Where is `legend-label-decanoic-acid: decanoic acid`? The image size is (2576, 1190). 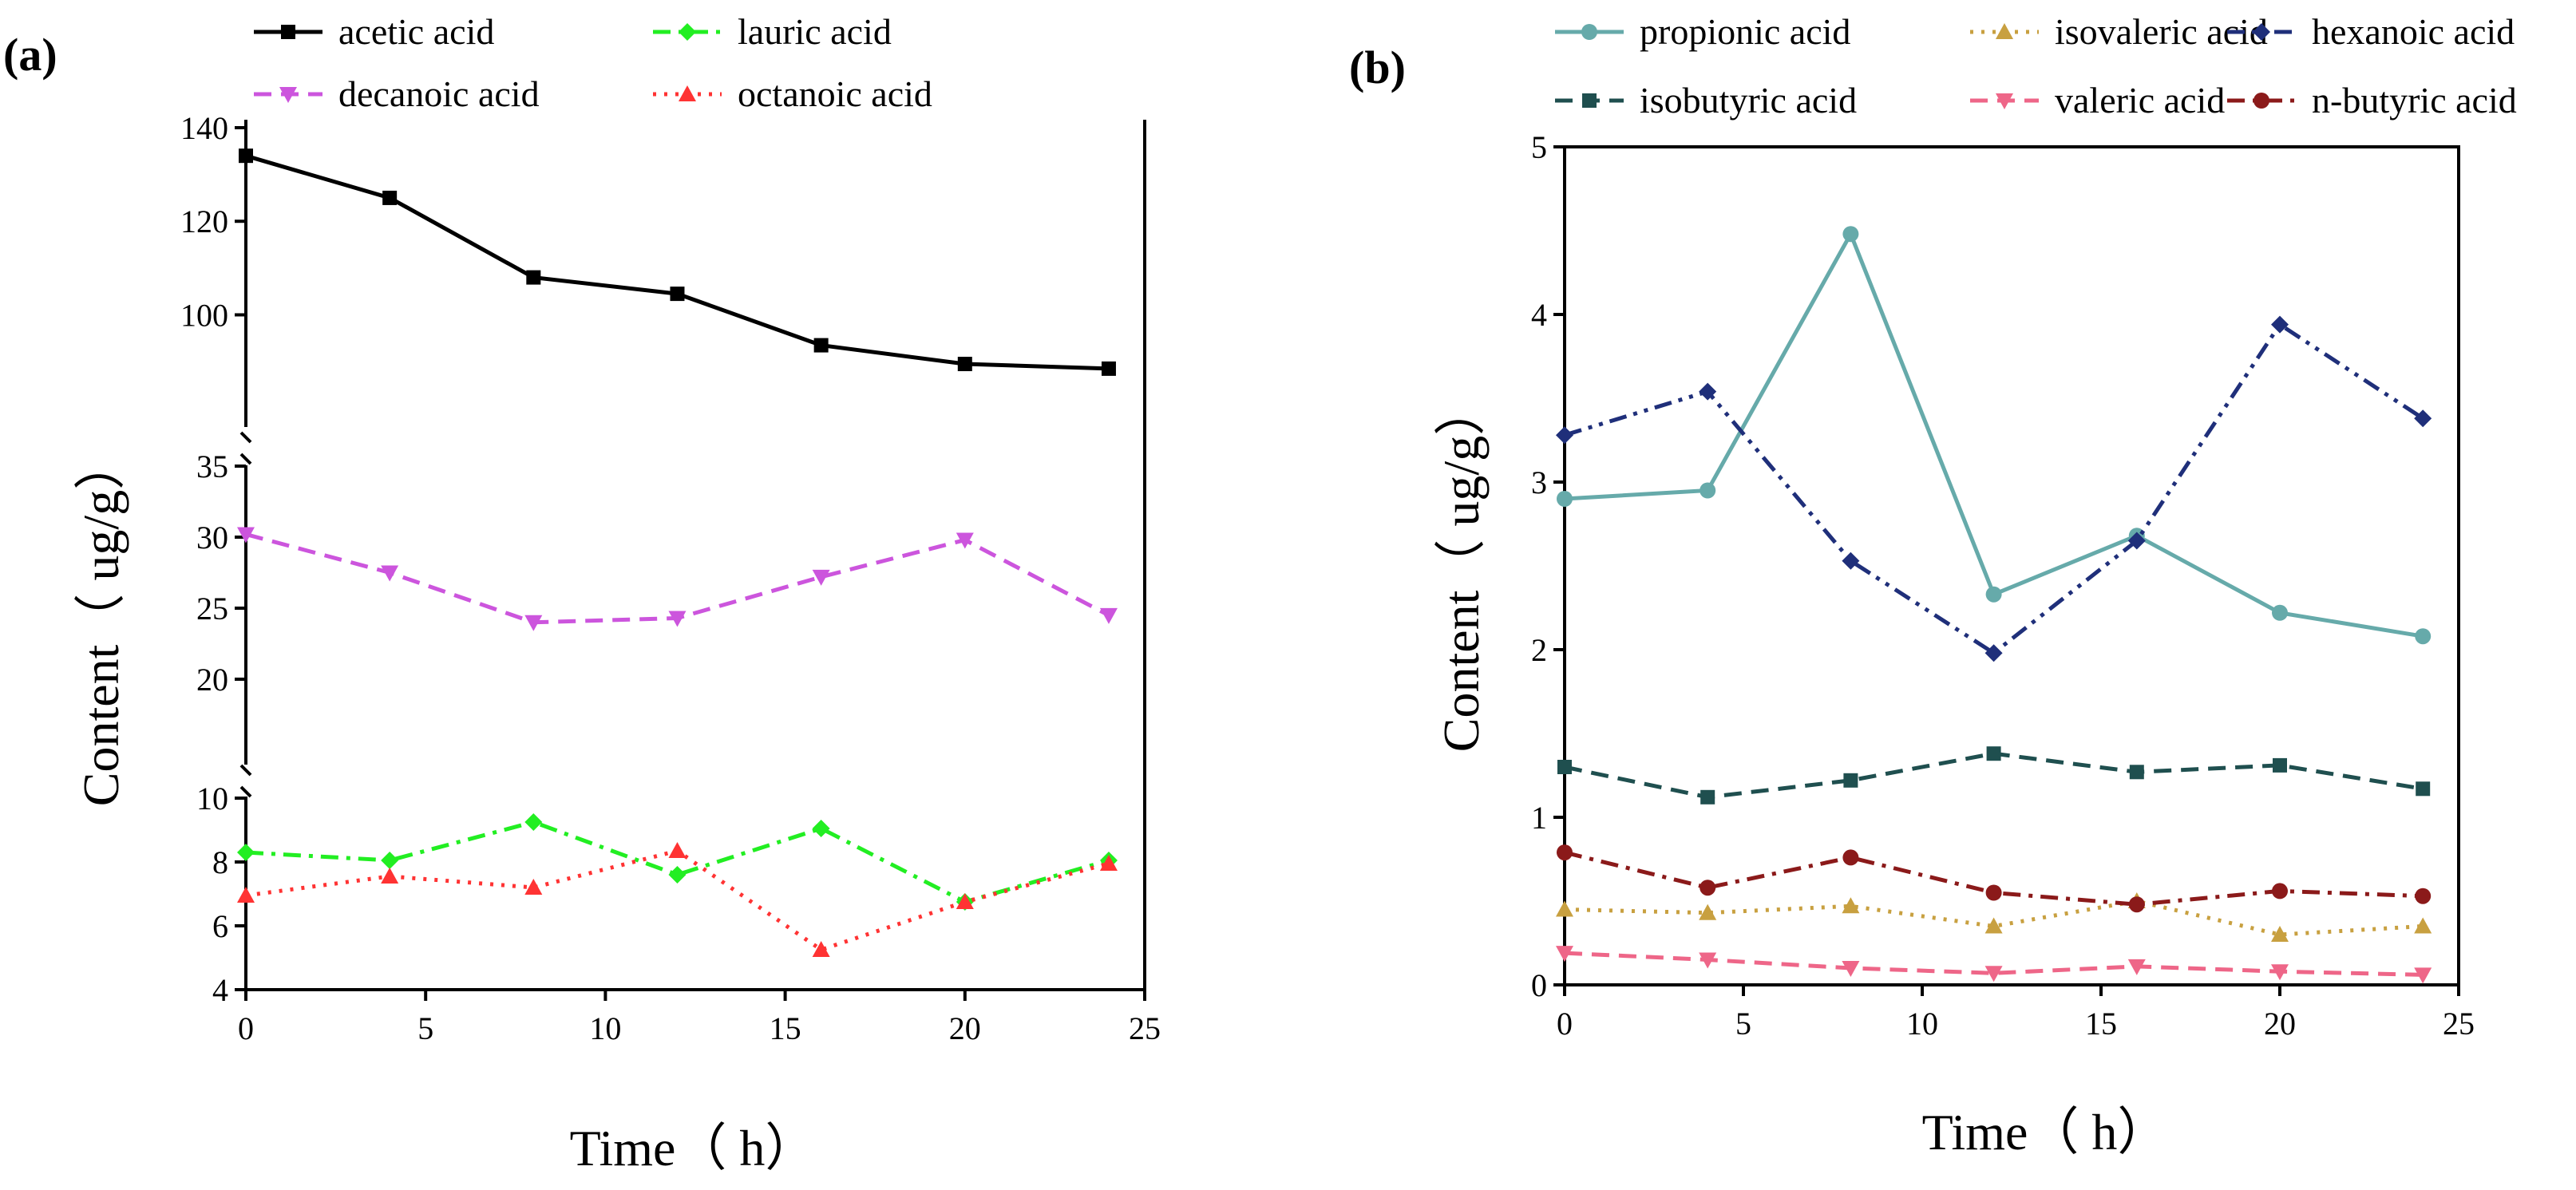 legend-label-decanoic-acid: decanoic acid is located at coordinates (439, 93).